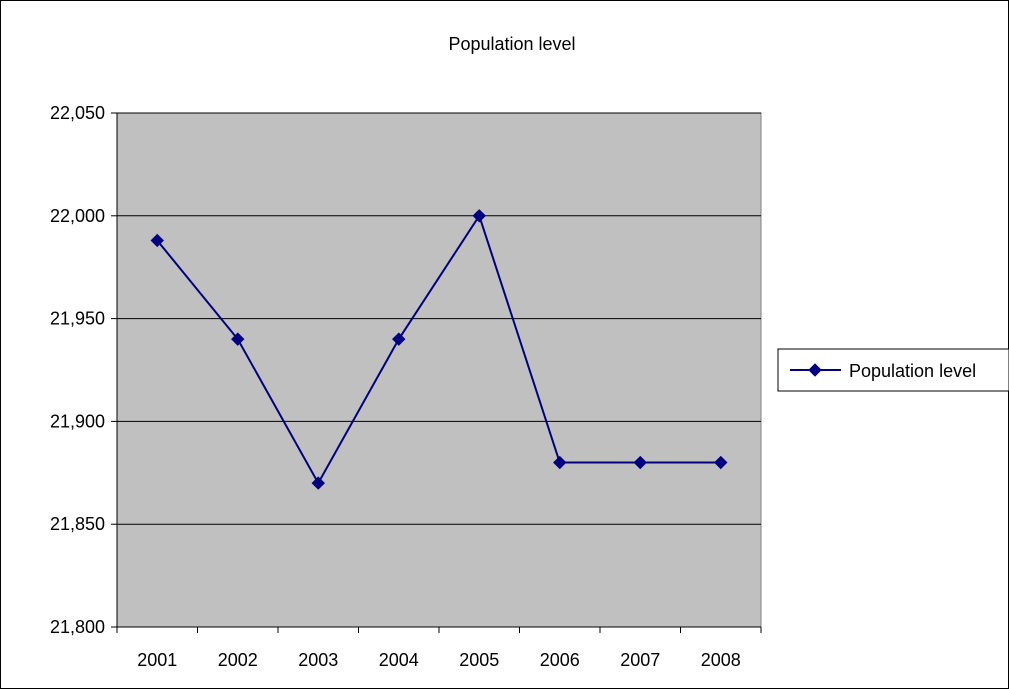  I want to click on y-tick-label: 22,050, so click(77, 113).